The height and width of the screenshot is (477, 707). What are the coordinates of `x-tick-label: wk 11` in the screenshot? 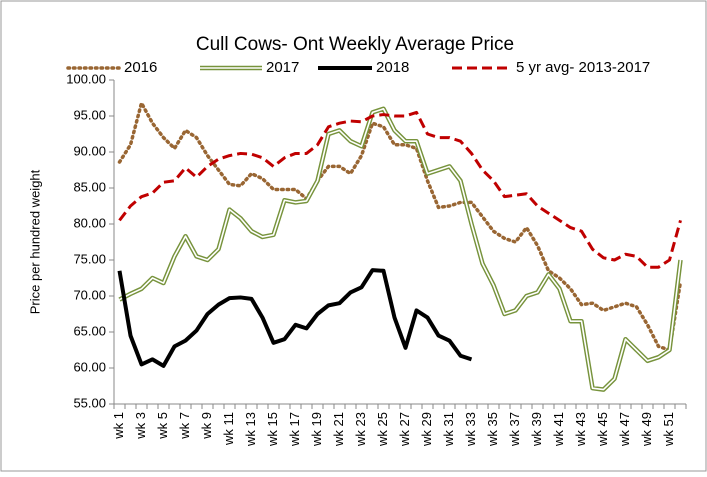 It's located at (228, 429).